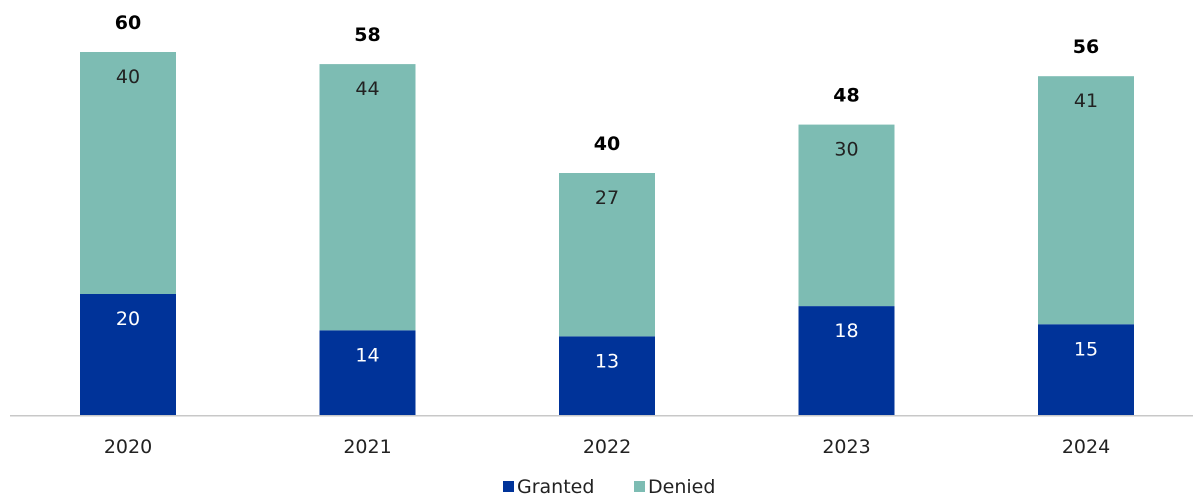 The image size is (1201, 497). What do you see at coordinates (607, 375) in the screenshot?
I see `bar-granted-2022` at bounding box center [607, 375].